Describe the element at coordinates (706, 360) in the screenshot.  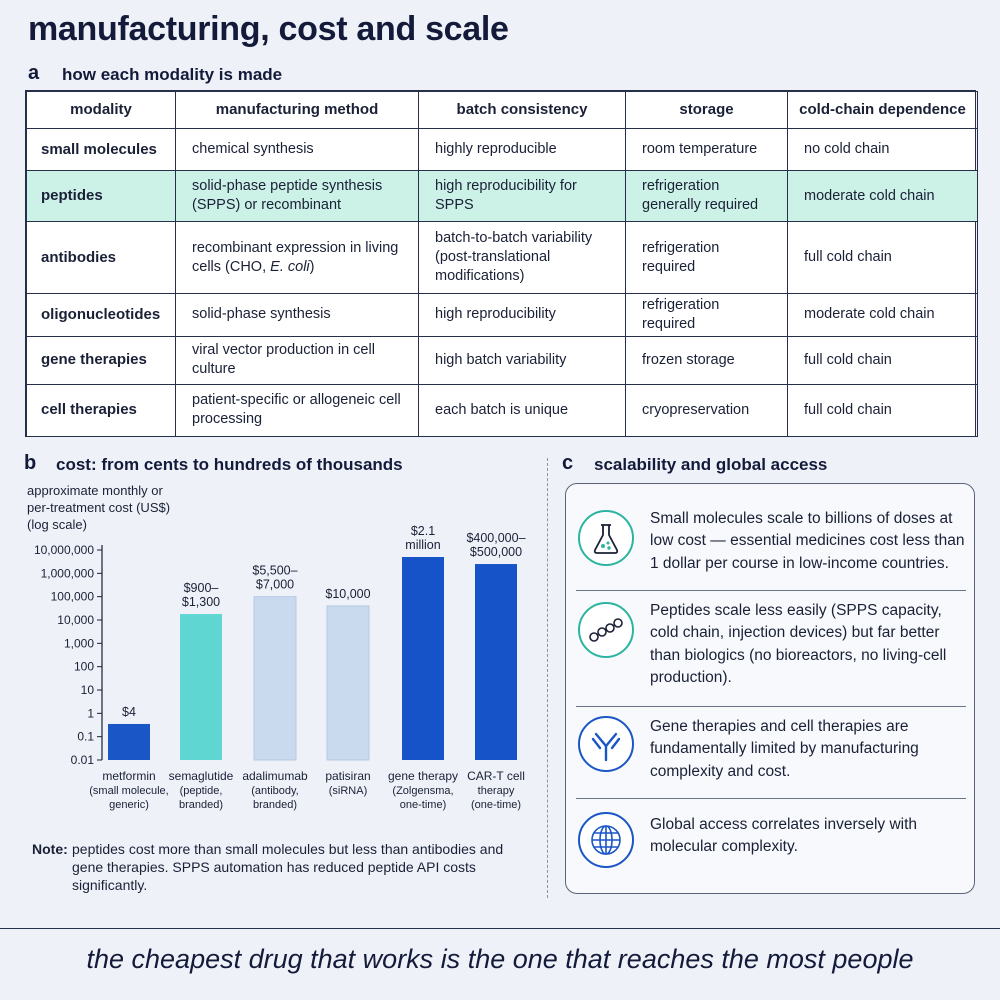
I see `table-cell: frozen storage` at that location.